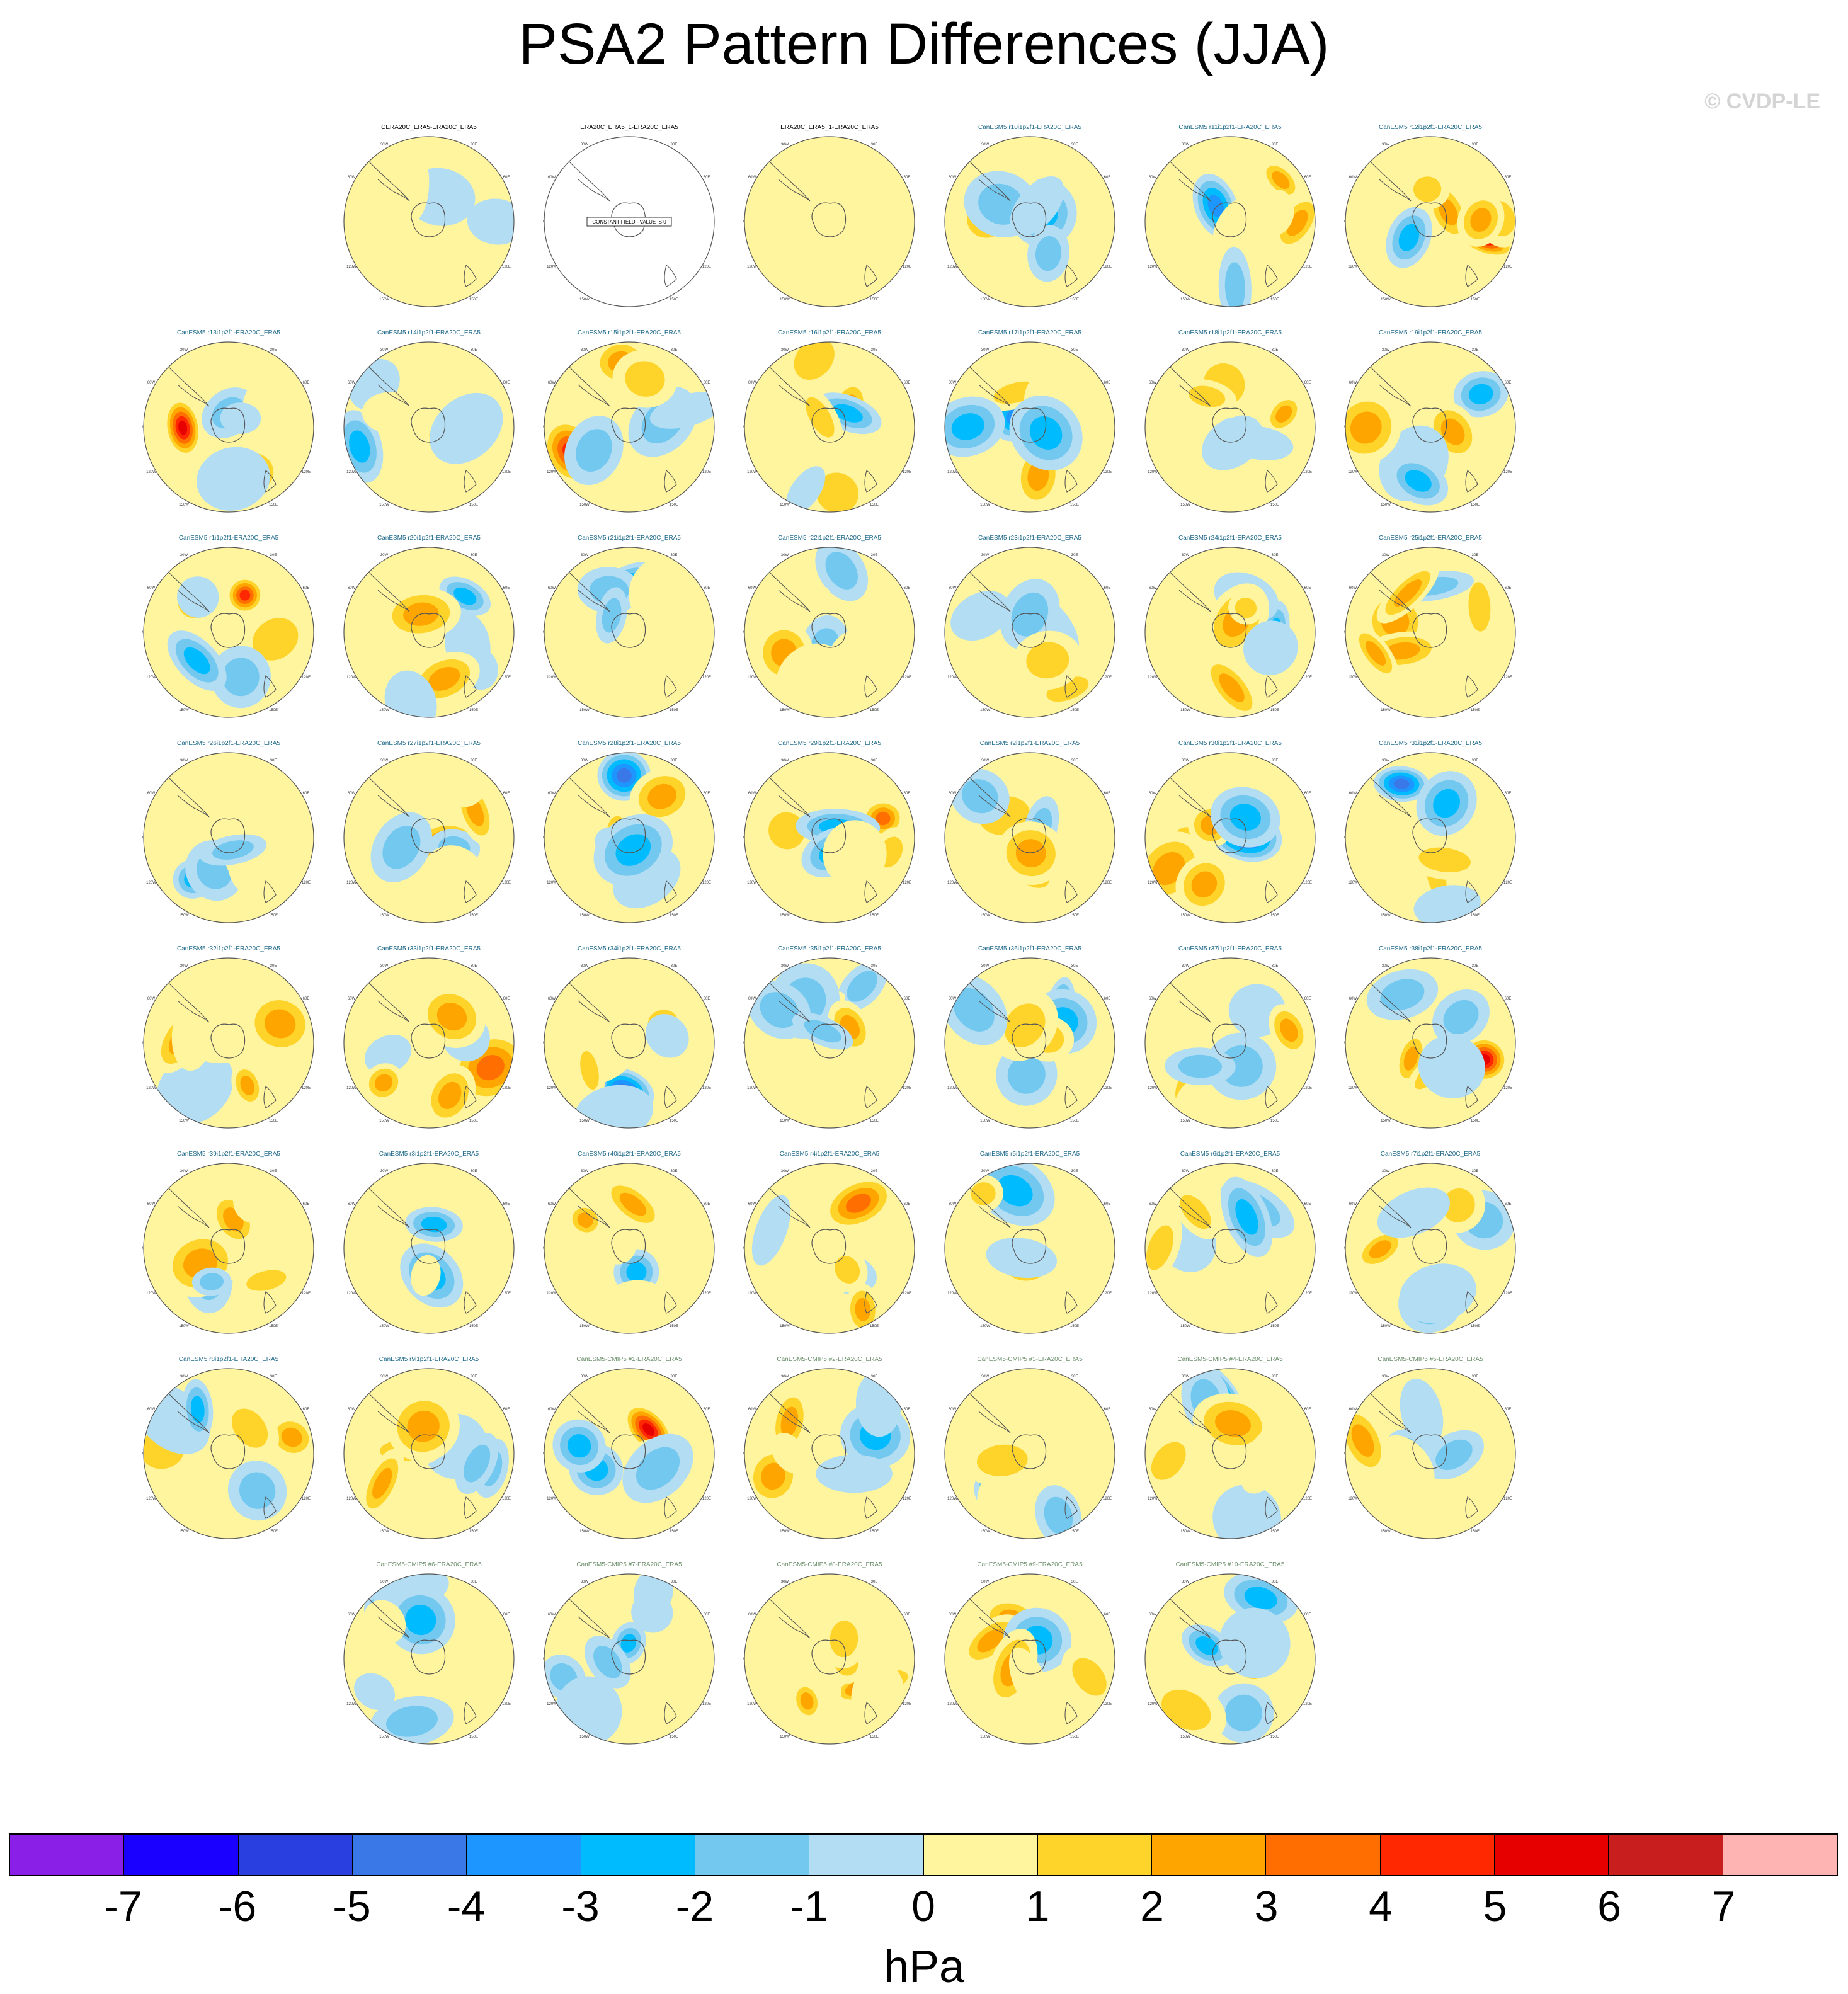  I want to click on colorbar-units: hPa, so click(924, 1967).